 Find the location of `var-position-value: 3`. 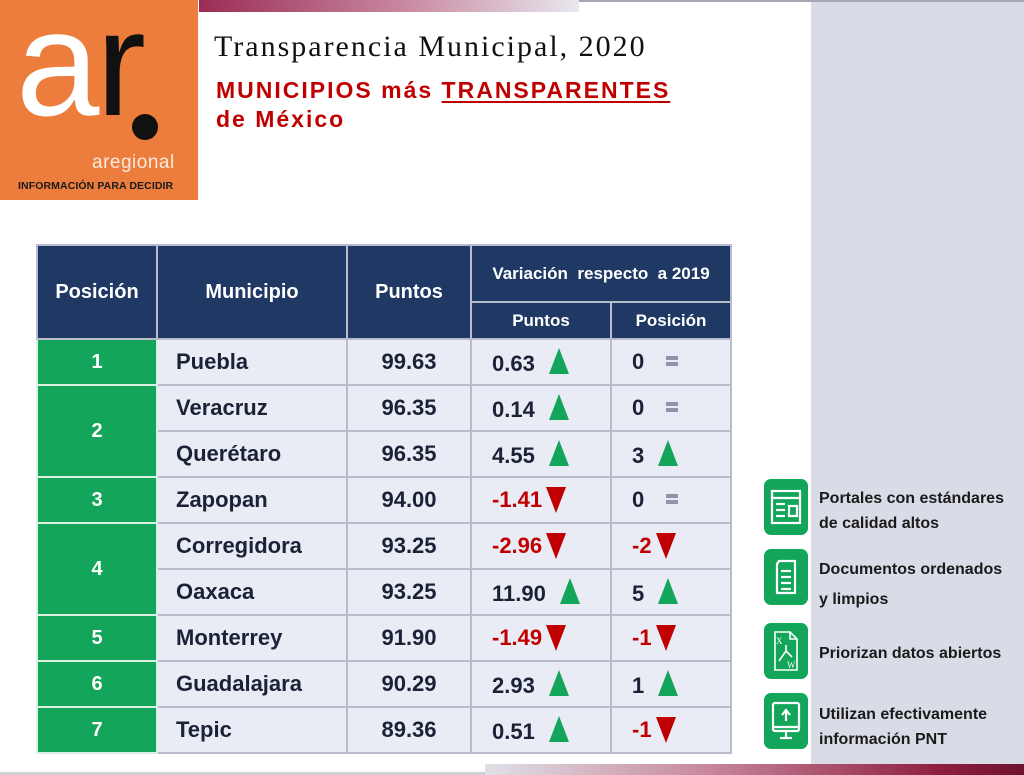

var-position-value: 3 is located at coordinates (638, 455).